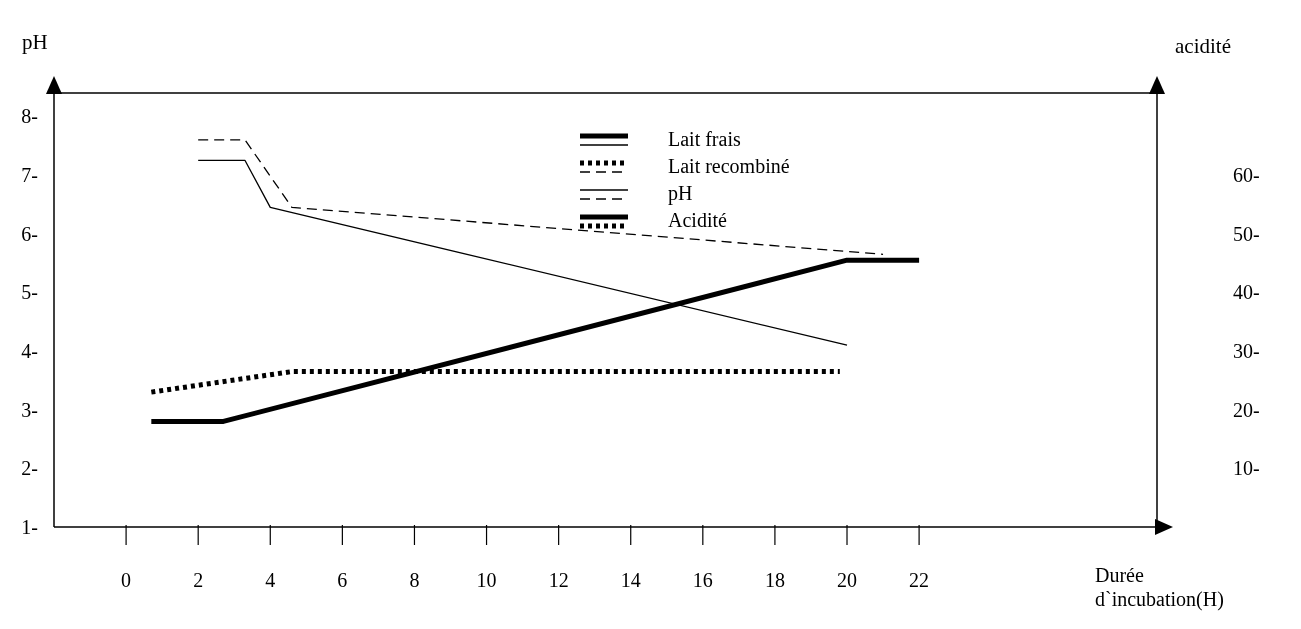 The width and height of the screenshot is (1301, 629). What do you see at coordinates (630, 580) in the screenshot?
I see `x-tick-label: 14` at bounding box center [630, 580].